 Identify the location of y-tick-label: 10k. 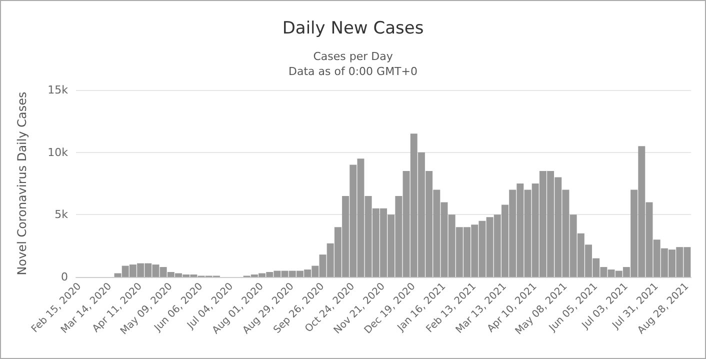
(58, 152).